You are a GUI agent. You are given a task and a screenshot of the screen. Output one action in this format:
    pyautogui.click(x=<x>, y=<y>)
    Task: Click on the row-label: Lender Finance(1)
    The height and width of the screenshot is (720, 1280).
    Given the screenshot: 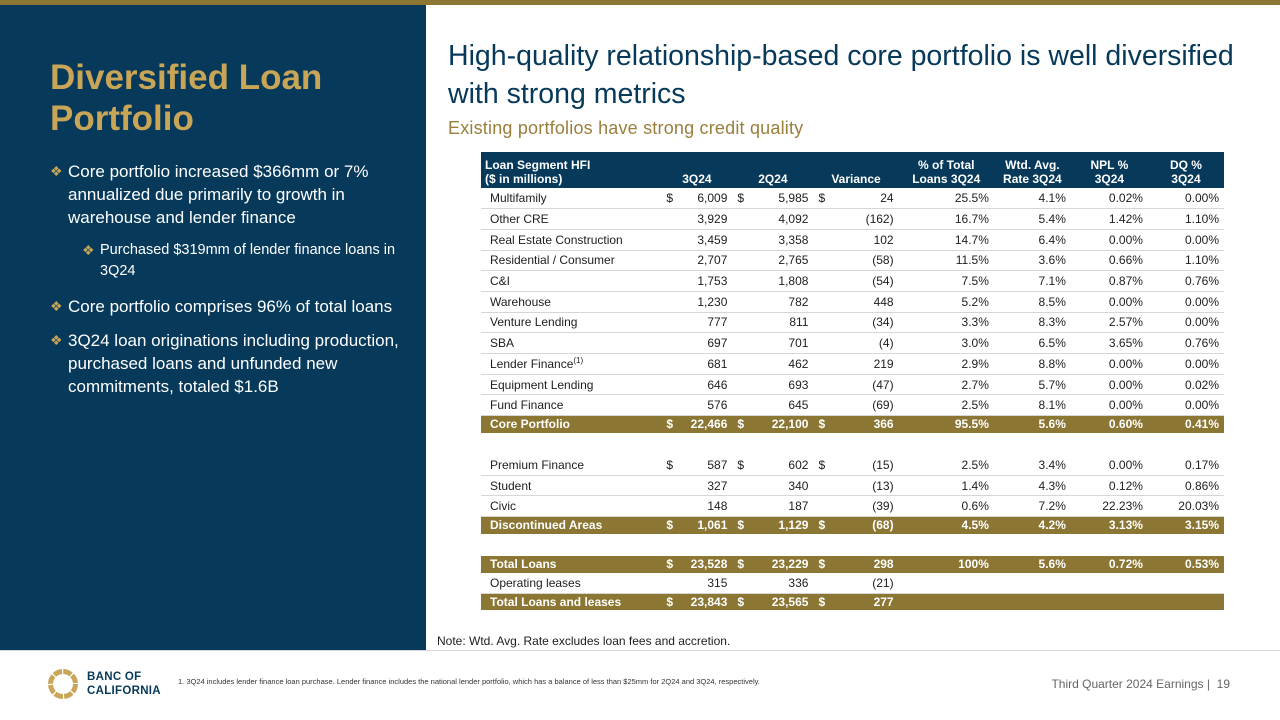 What is the action you would take?
    pyautogui.click(x=571, y=364)
    